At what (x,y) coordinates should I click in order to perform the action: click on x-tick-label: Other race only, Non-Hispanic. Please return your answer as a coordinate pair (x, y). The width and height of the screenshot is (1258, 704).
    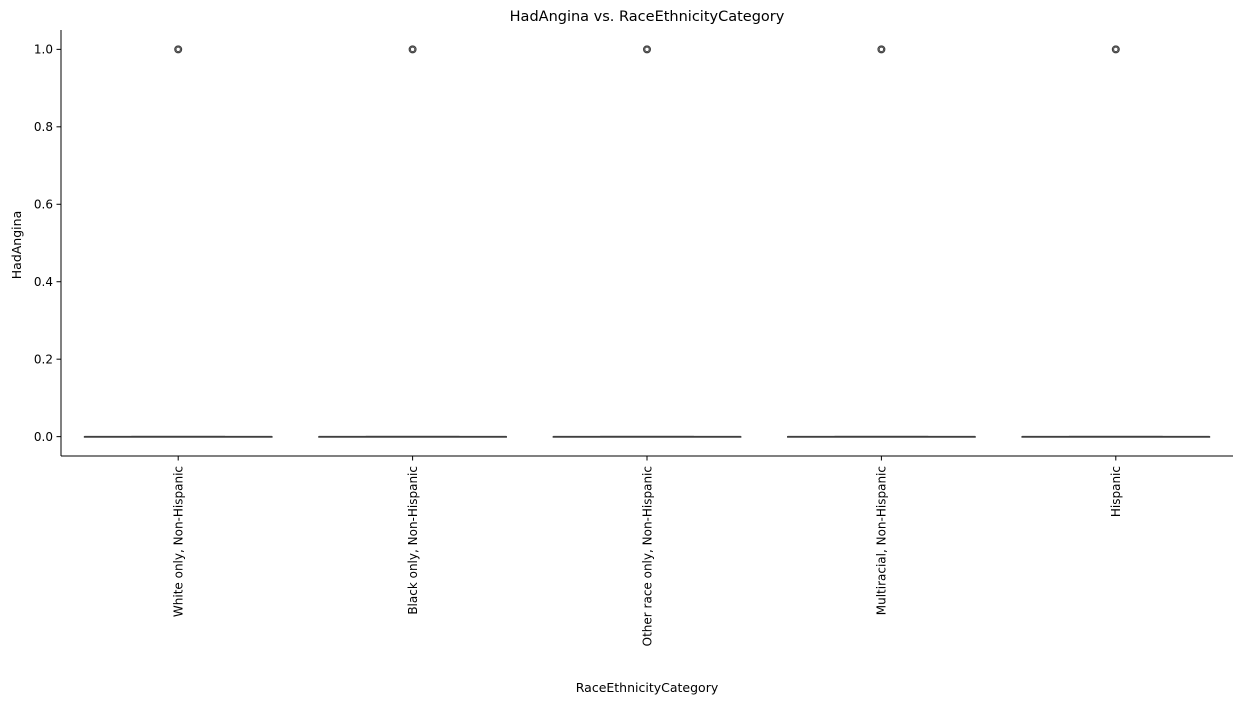
    Looking at the image, I should click on (647, 556).